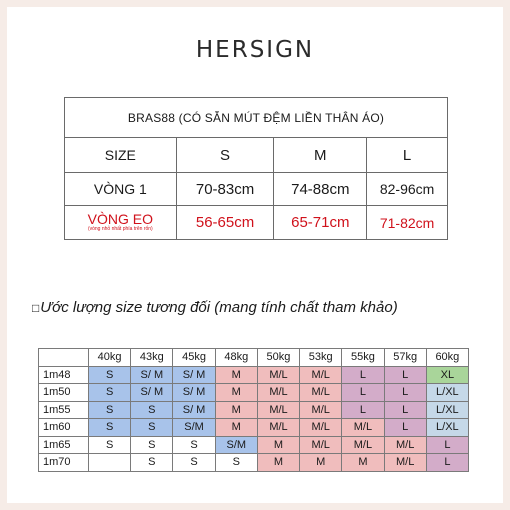  What do you see at coordinates (109, 357) in the screenshot?
I see `weight-header: 40kg` at bounding box center [109, 357].